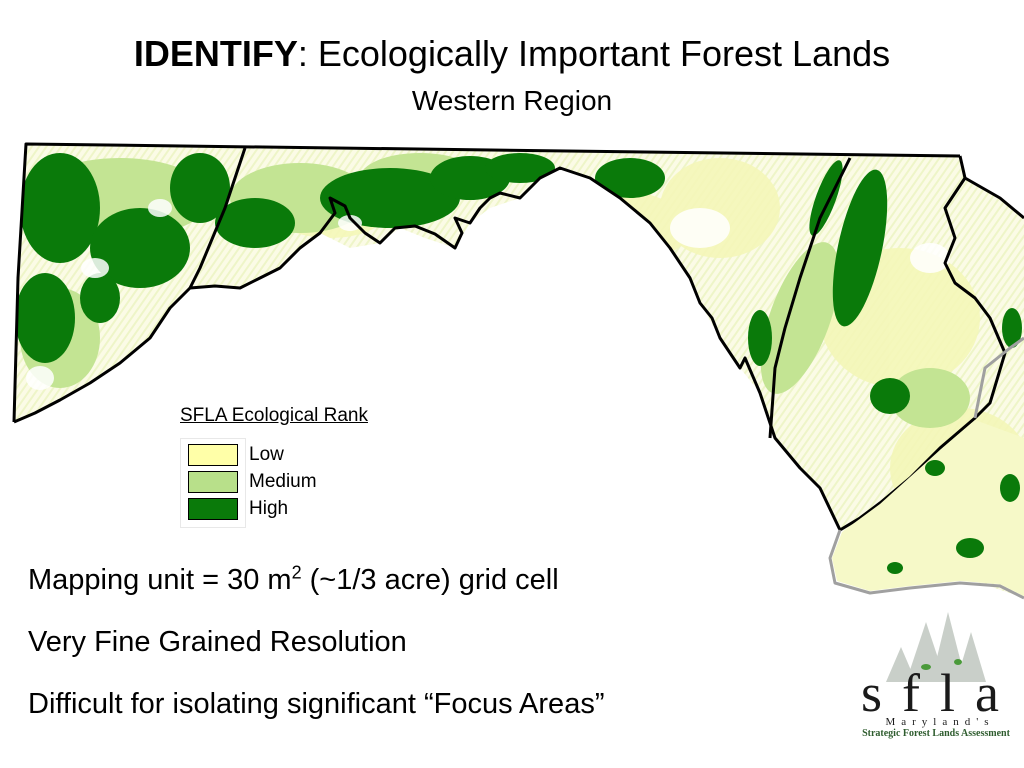  I want to click on slide-subtitle: Western Region, so click(512, 100).